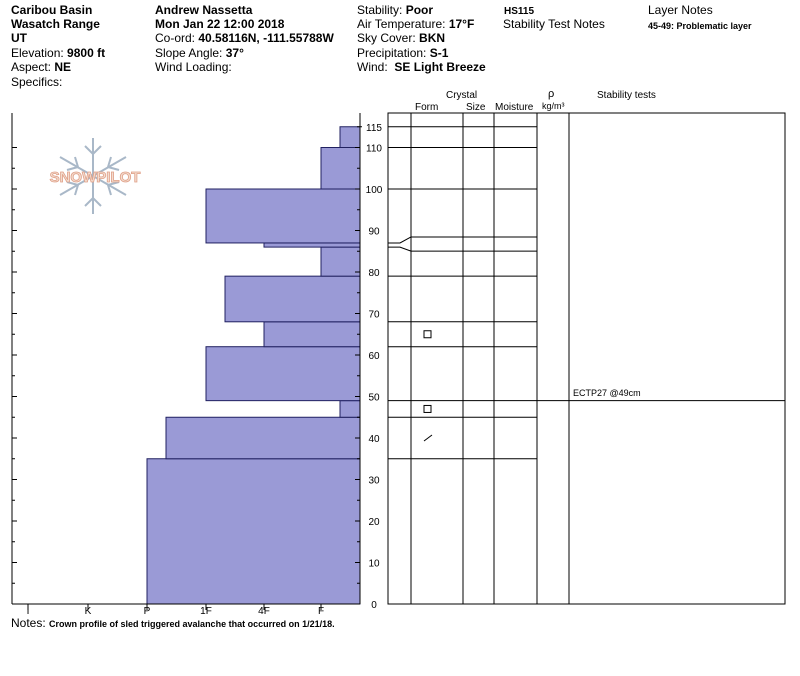  What do you see at coordinates (86, 53) in the screenshot?
I see `elevation-value: 9800 ft` at bounding box center [86, 53].